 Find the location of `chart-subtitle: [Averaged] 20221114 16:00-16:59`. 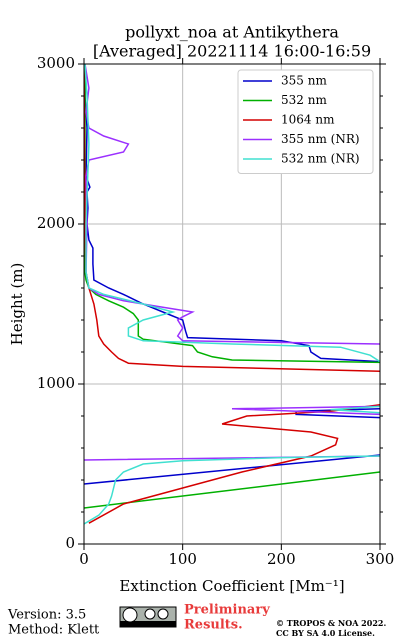

chart-subtitle: [Averaged] 20221114 16:00-16:59 is located at coordinates (232, 51).